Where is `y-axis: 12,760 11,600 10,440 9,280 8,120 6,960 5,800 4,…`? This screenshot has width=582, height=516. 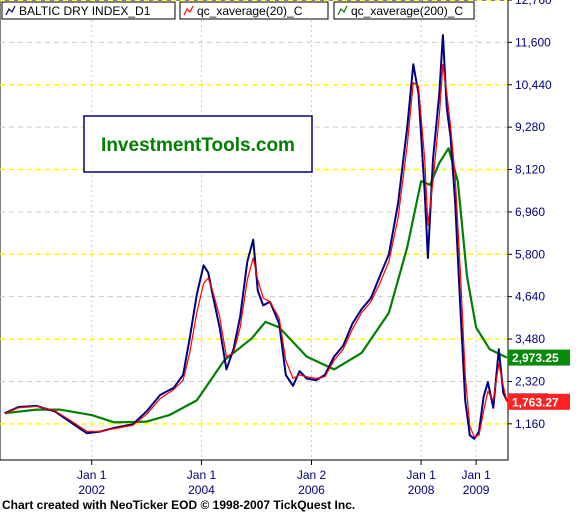
y-axis: 12,760 11,600 10,440 9,280 8,120 6,960 5,800 4,… is located at coordinates (529, 230).